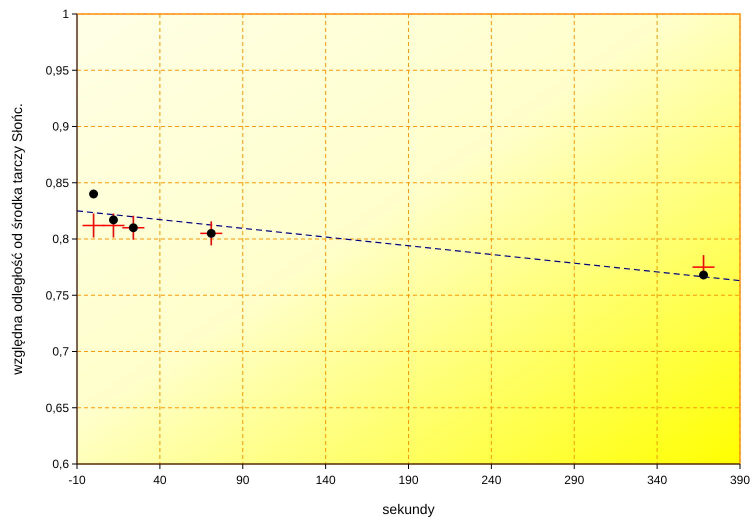  I want to click on y-tick-label: 0,95, so click(58, 70).